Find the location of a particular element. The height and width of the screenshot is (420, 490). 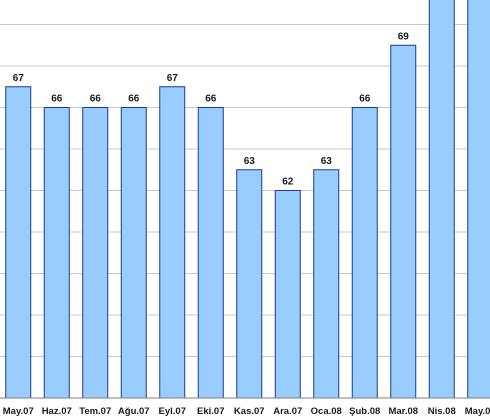

x-tick-label-1: Haz.07 is located at coordinates (57, 411).